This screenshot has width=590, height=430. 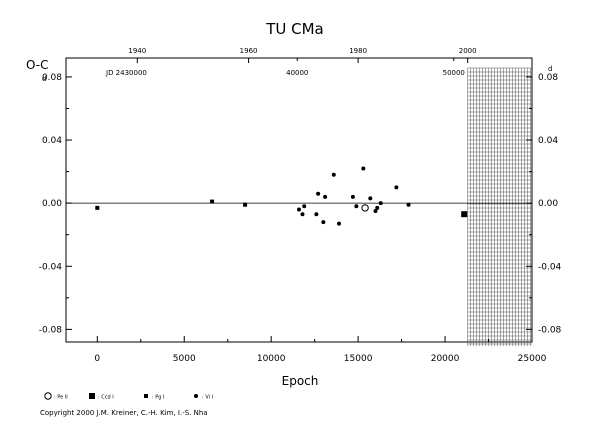 What do you see at coordinates (106, 398) in the screenshot?
I see `legend-label: : Ccd I` at bounding box center [106, 398].